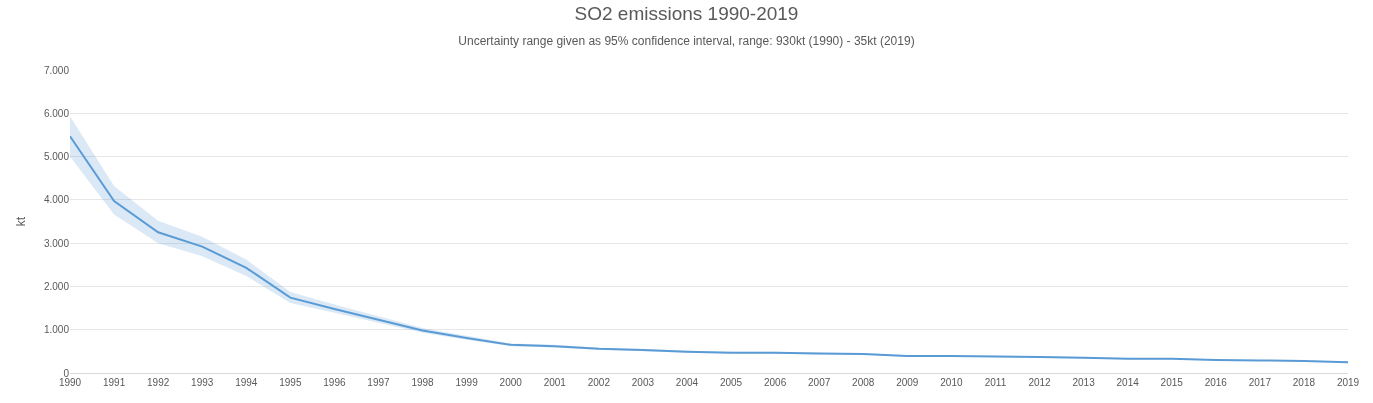 This screenshot has width=1373, height=403. I want to click on y-tick-label: 3.000, so click(56, 243).